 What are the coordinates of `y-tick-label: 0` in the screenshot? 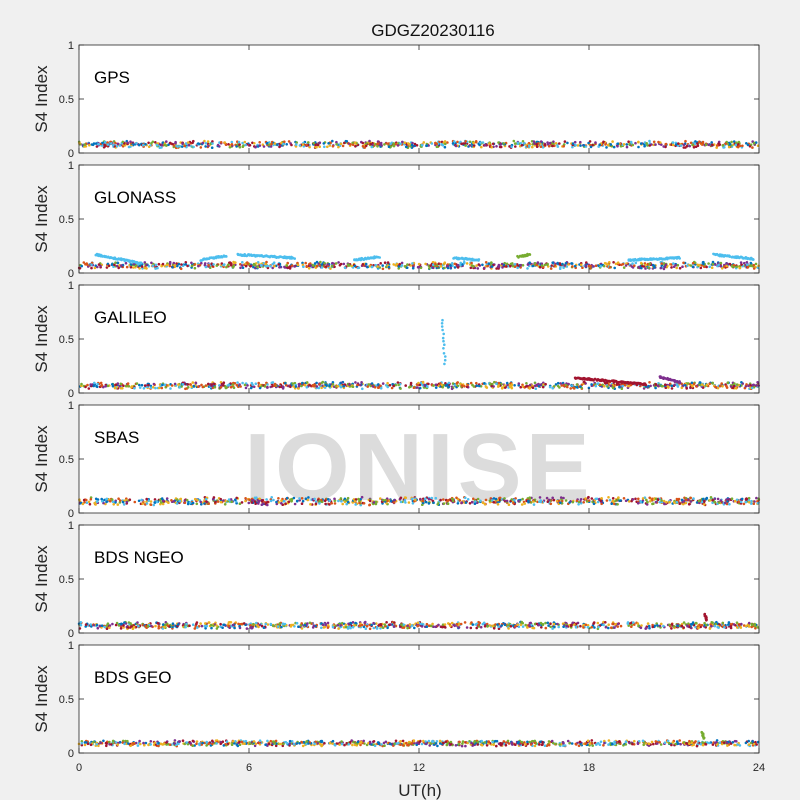 It's located at (71, 274).